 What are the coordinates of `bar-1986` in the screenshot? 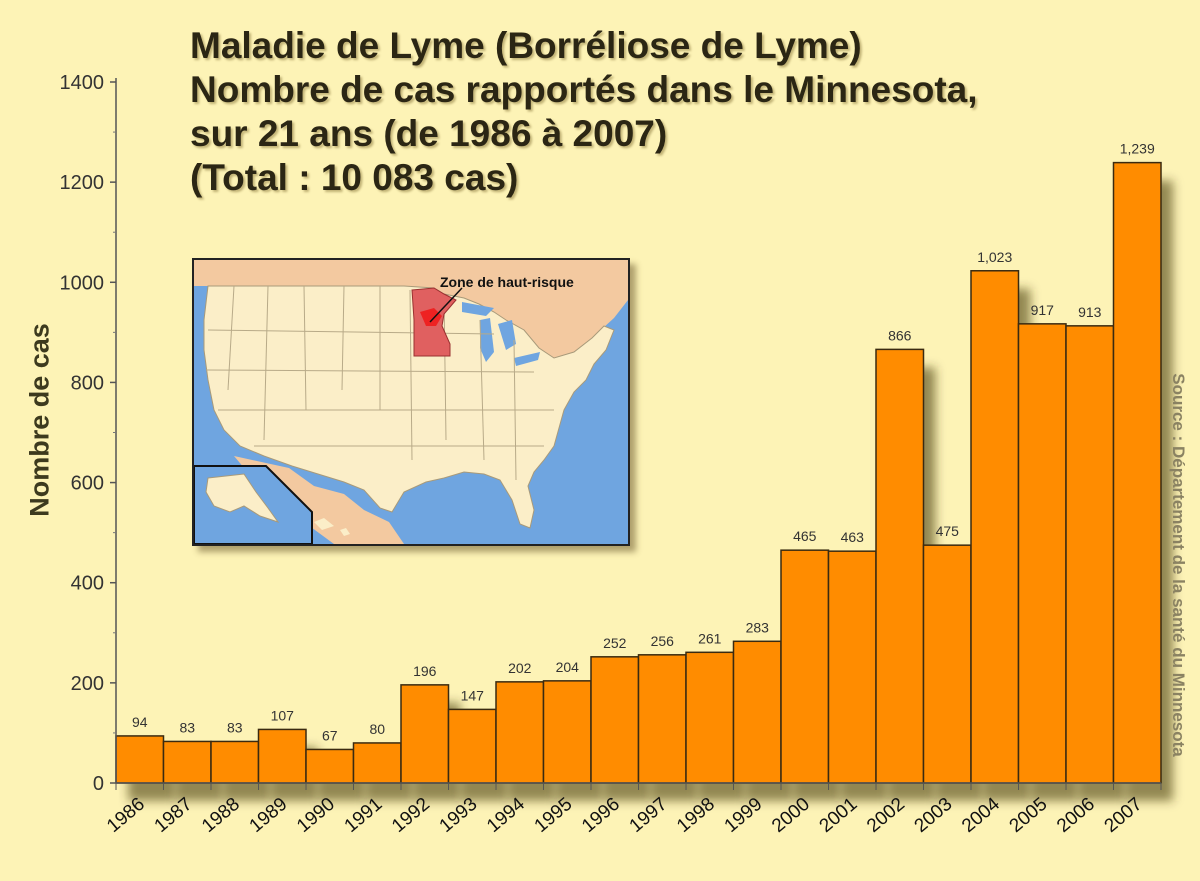 It's located at (140, 759).